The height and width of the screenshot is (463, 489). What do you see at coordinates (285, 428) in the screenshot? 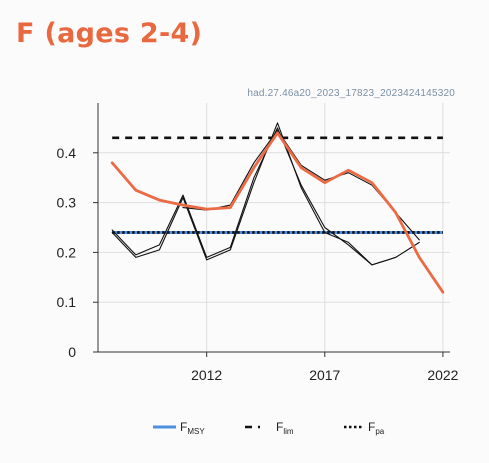
I see `legend-label-lim: Flim` at bounding box center [285, 428].